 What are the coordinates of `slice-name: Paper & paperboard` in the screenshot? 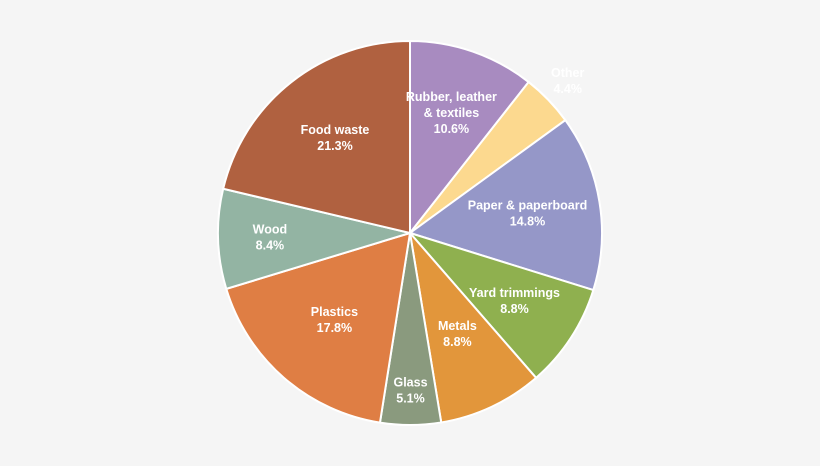 It's located at (527, 206).